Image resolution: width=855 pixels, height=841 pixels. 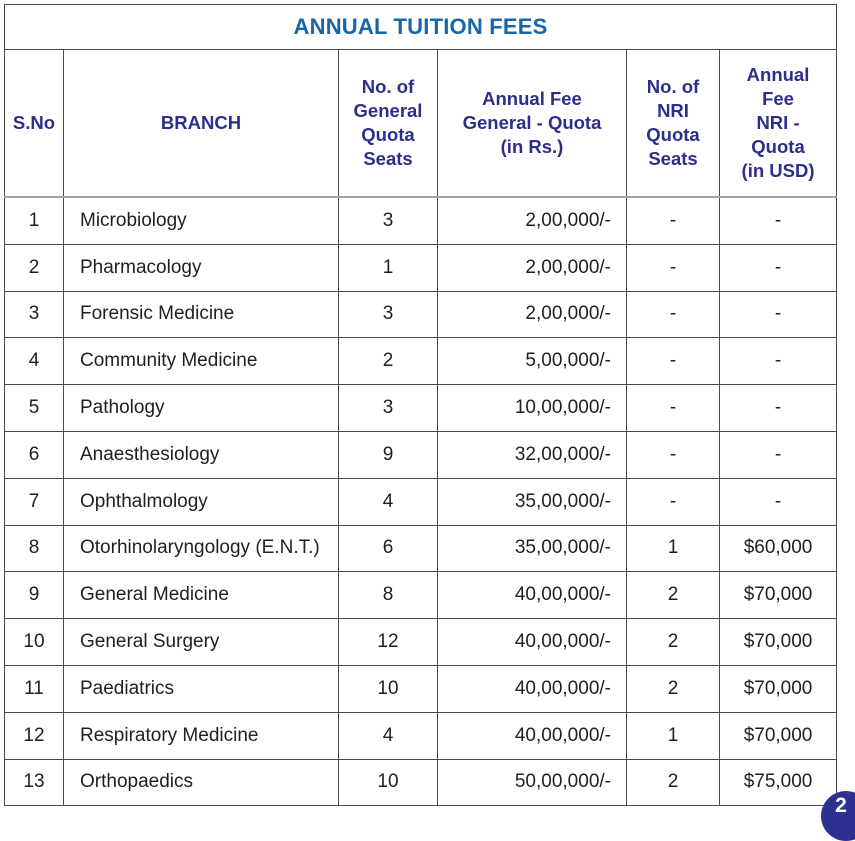 What do you see at coordinates (34, 267) in the screenshot?
I see `cell-sno: 2` at bounding box center [34, 267].